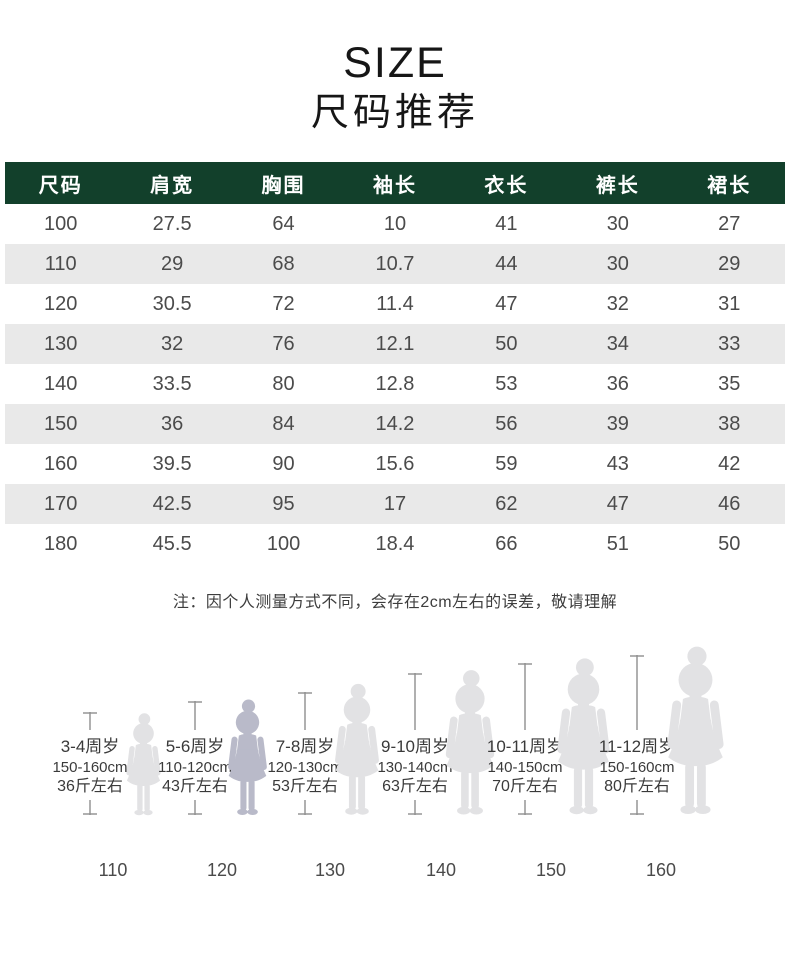  I want to click on table-cell: 68, so click(283, 263).